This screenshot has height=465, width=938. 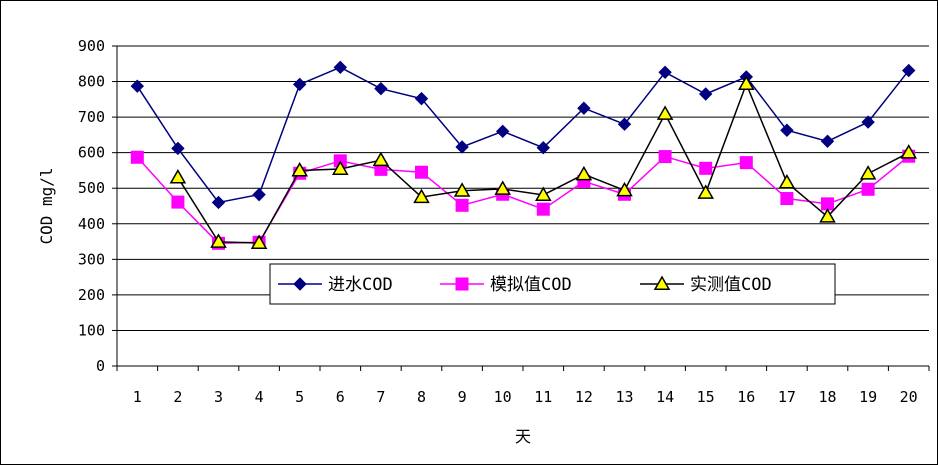 I want to click on x-tick-label: 17, so click(x=787, y=397).